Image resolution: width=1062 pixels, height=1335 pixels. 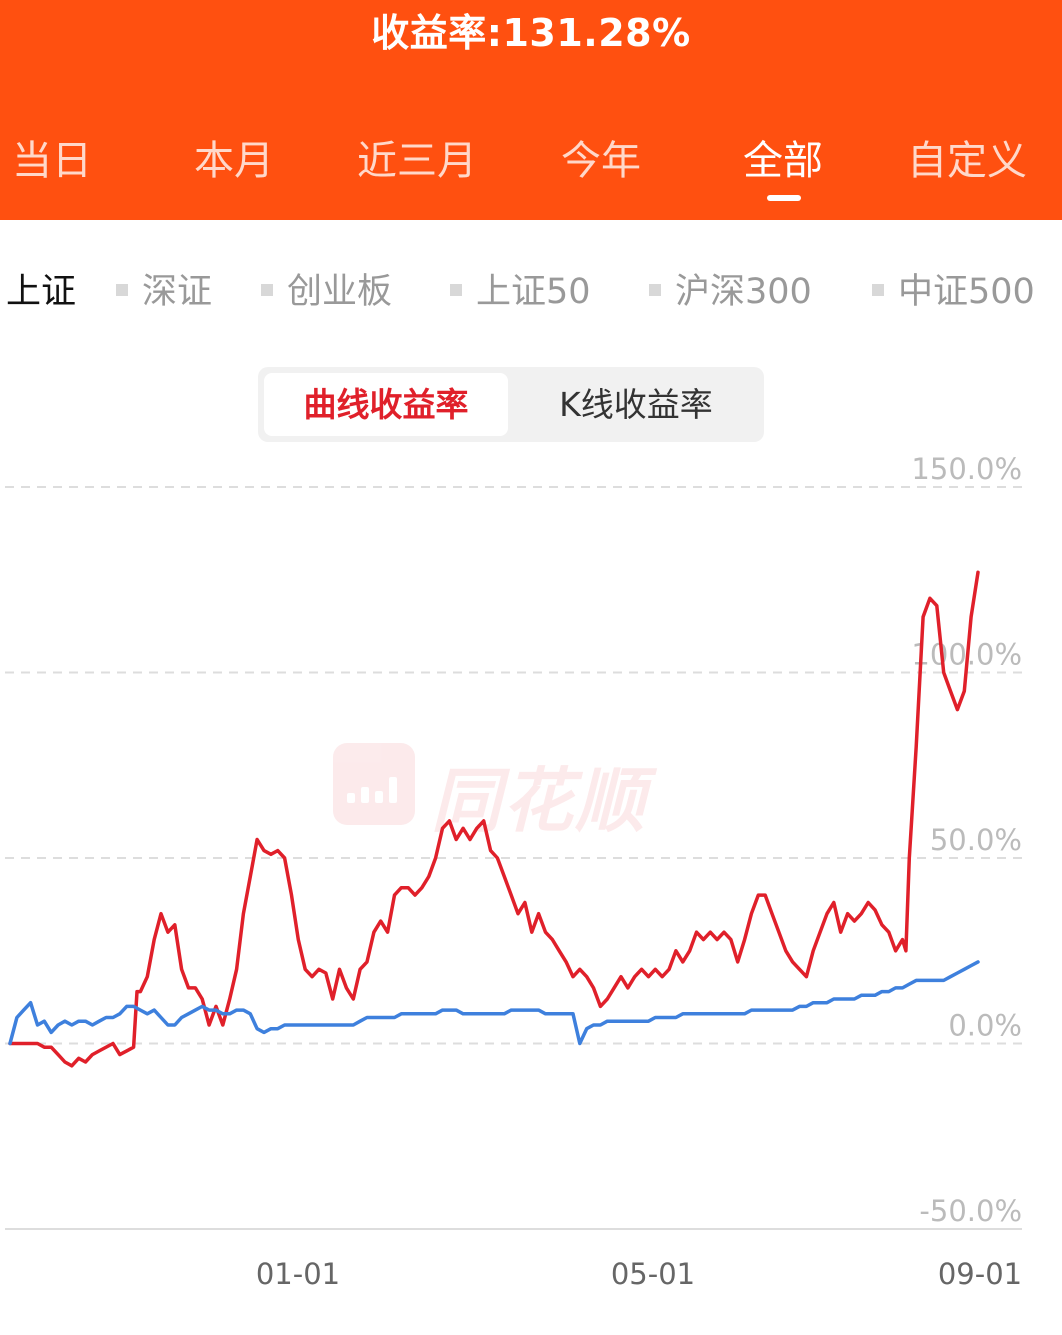 What do you see at coordinates (967, 161) in the screenshot?
I see `tab-custom: 自定义` at bounding box center [967, 161].